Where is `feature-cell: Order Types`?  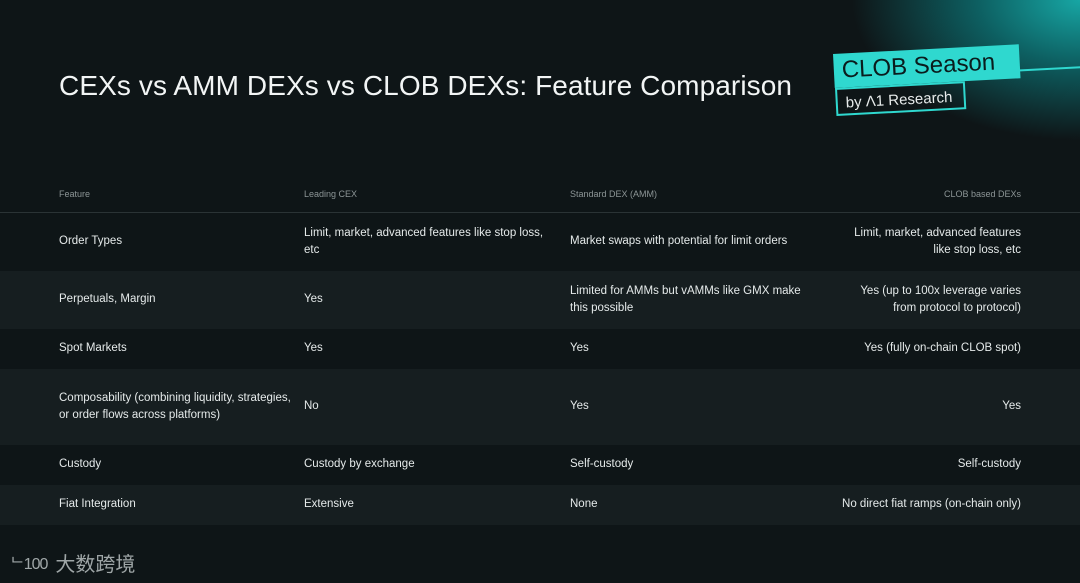 feature-cell: Order Types is located at coordinates (91, 241).